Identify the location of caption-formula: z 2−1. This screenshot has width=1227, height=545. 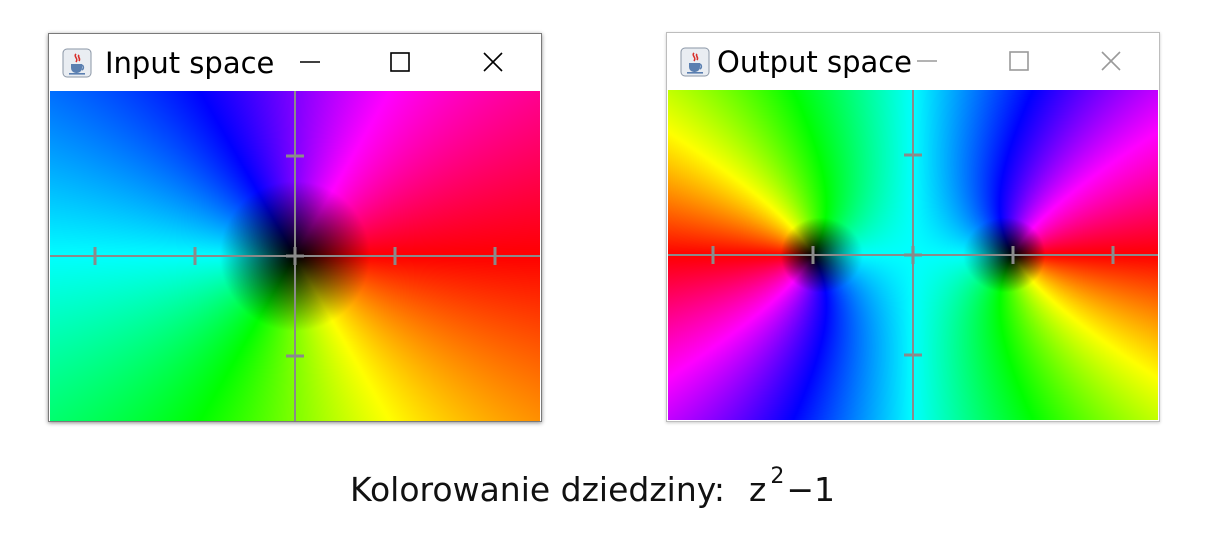
(792, 486).